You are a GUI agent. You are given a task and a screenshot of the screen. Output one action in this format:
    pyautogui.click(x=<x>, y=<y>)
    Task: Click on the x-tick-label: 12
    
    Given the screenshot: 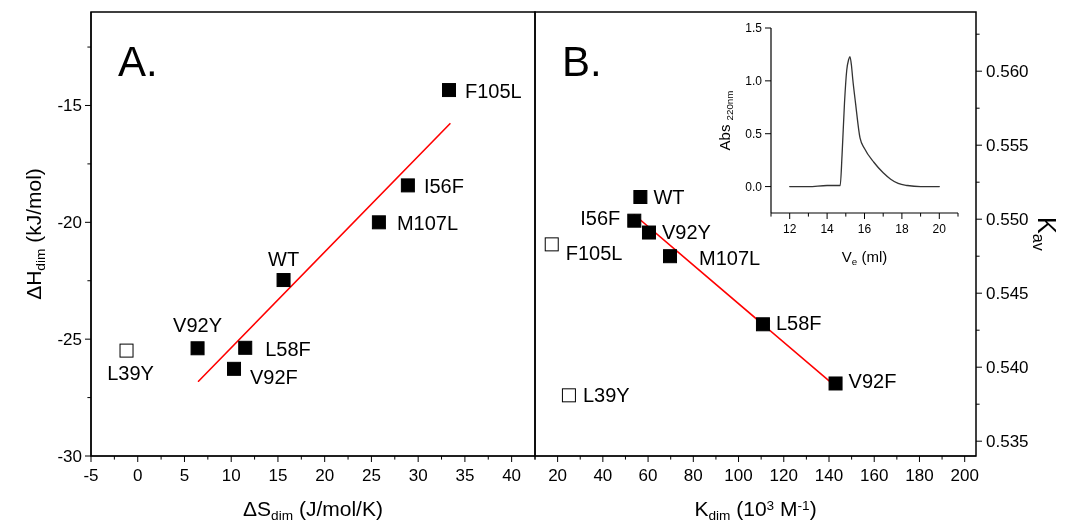 What is the action you would take?
    pyautogui.click(x=790, y=229)
    